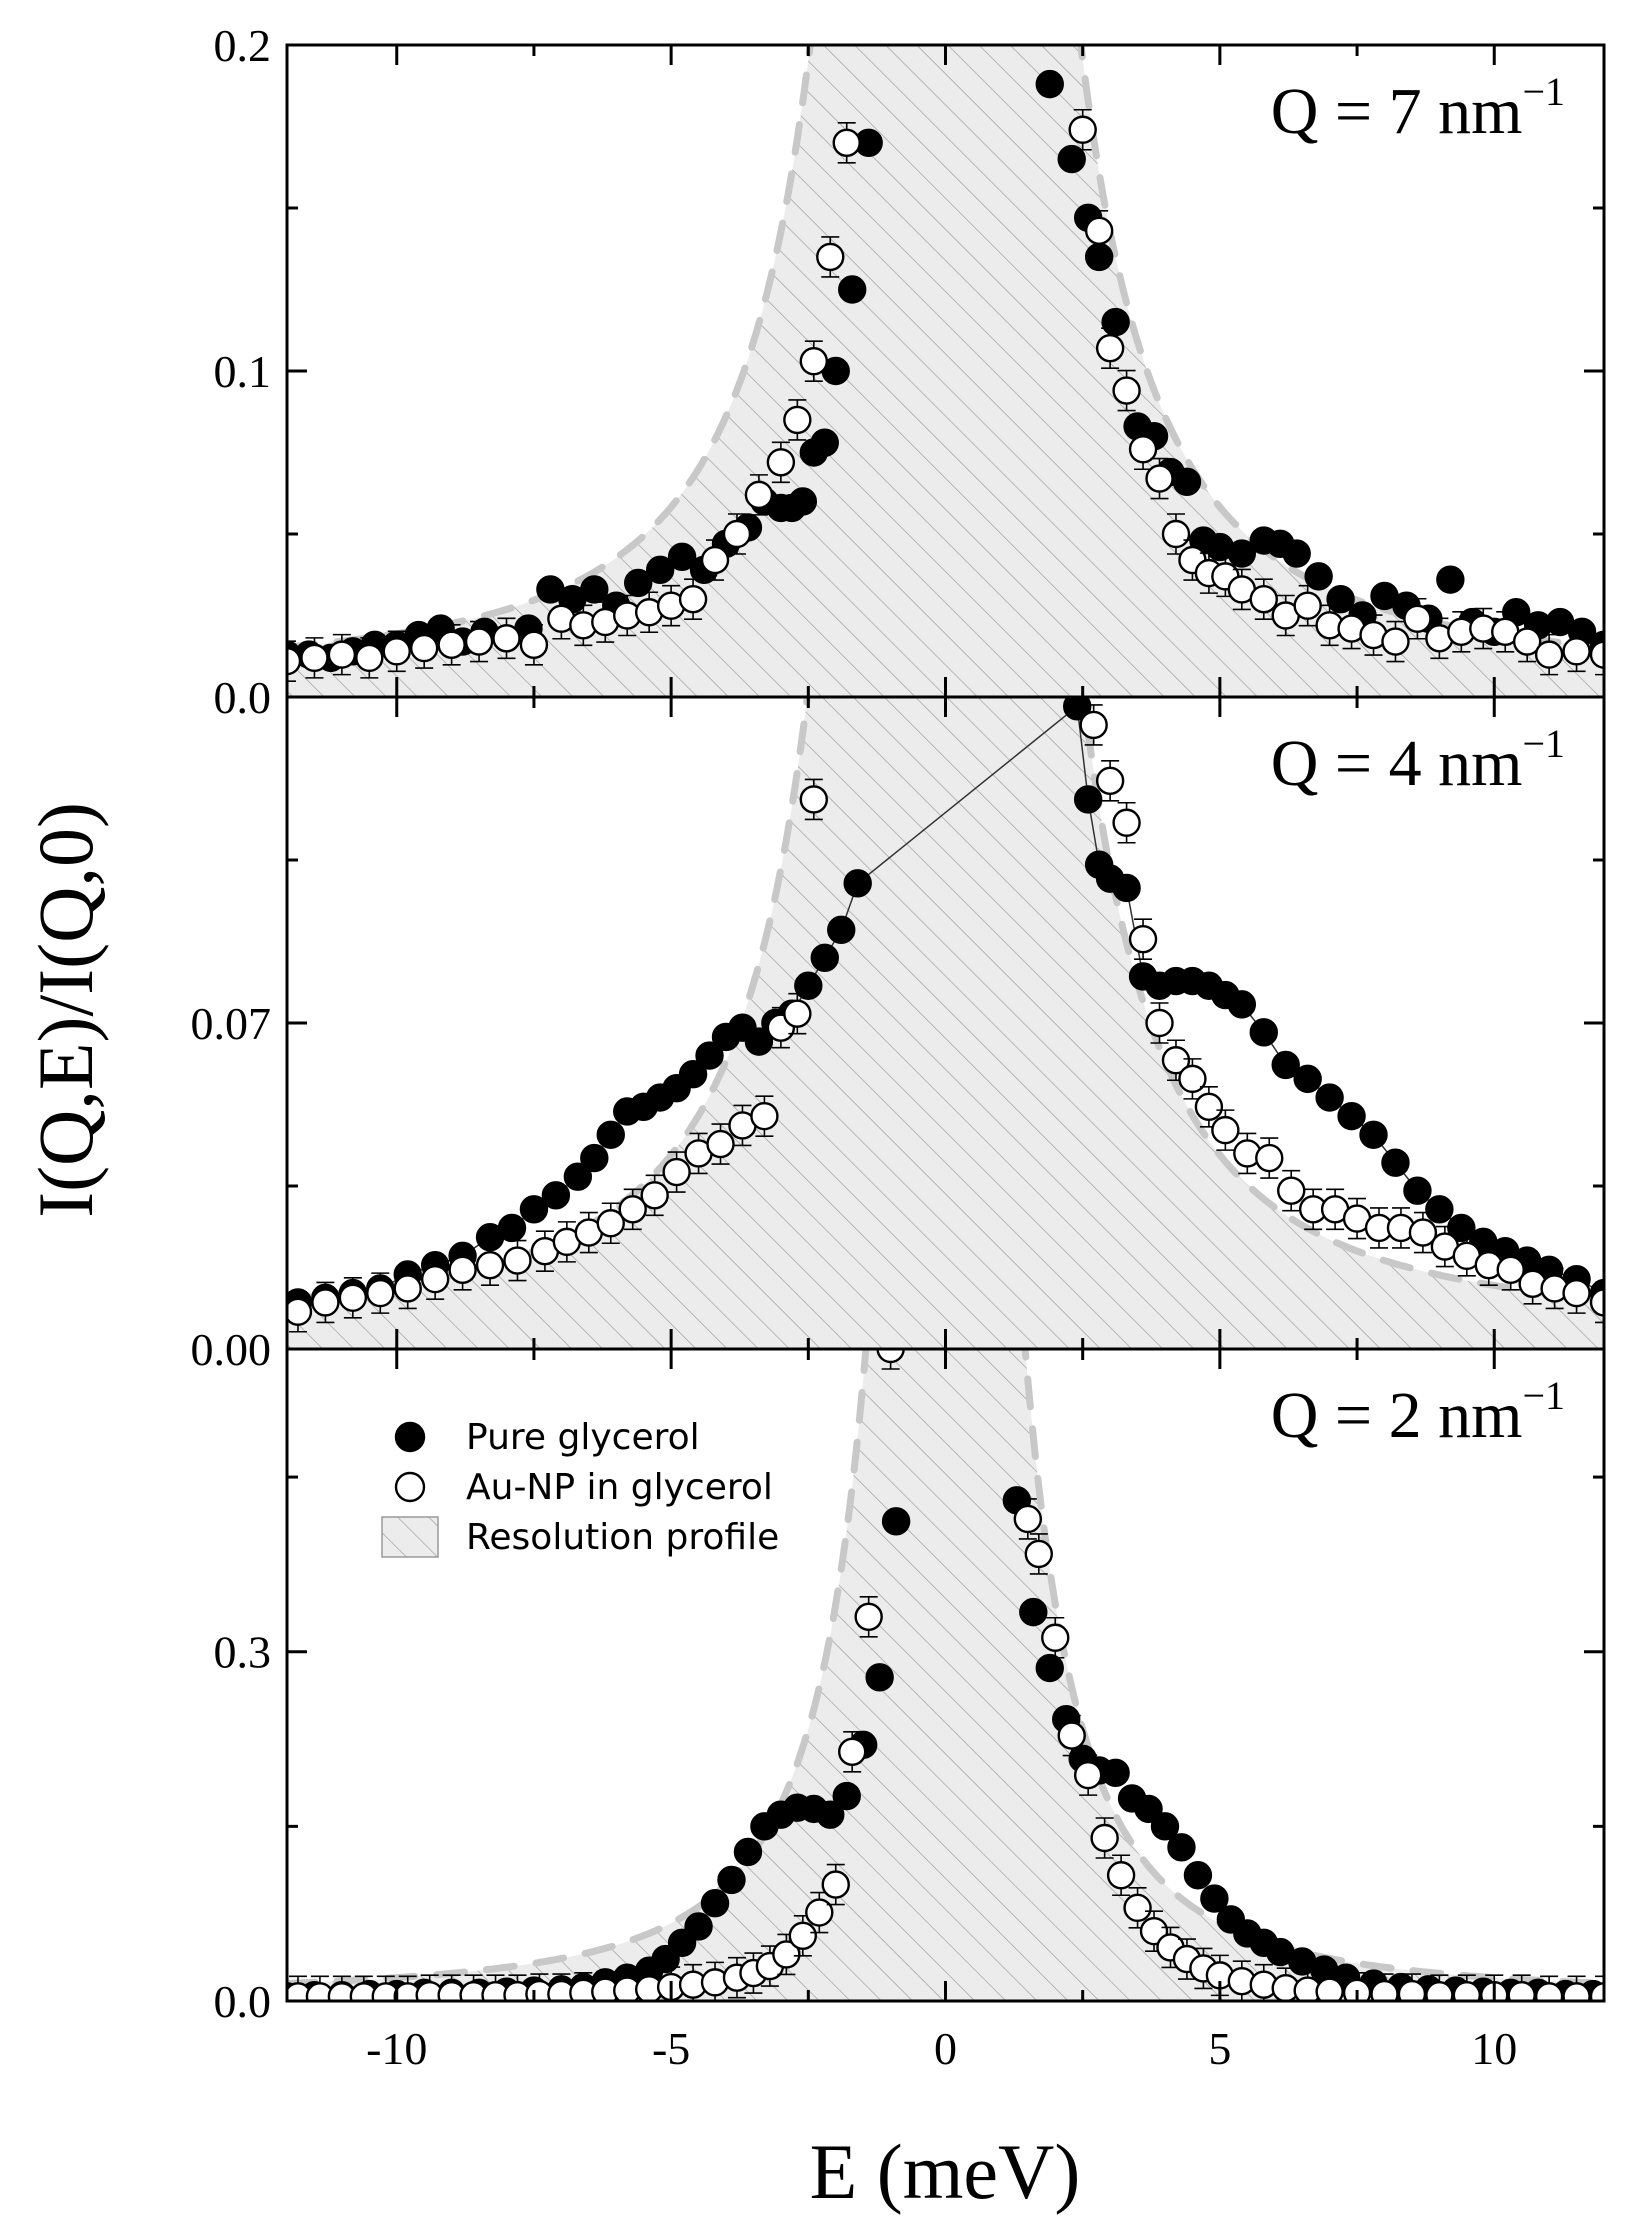  What do you see at coordinates (396, 2048) in the screenshot?
I see `x-tick-label: -10` at bounding box center [396, 2048].